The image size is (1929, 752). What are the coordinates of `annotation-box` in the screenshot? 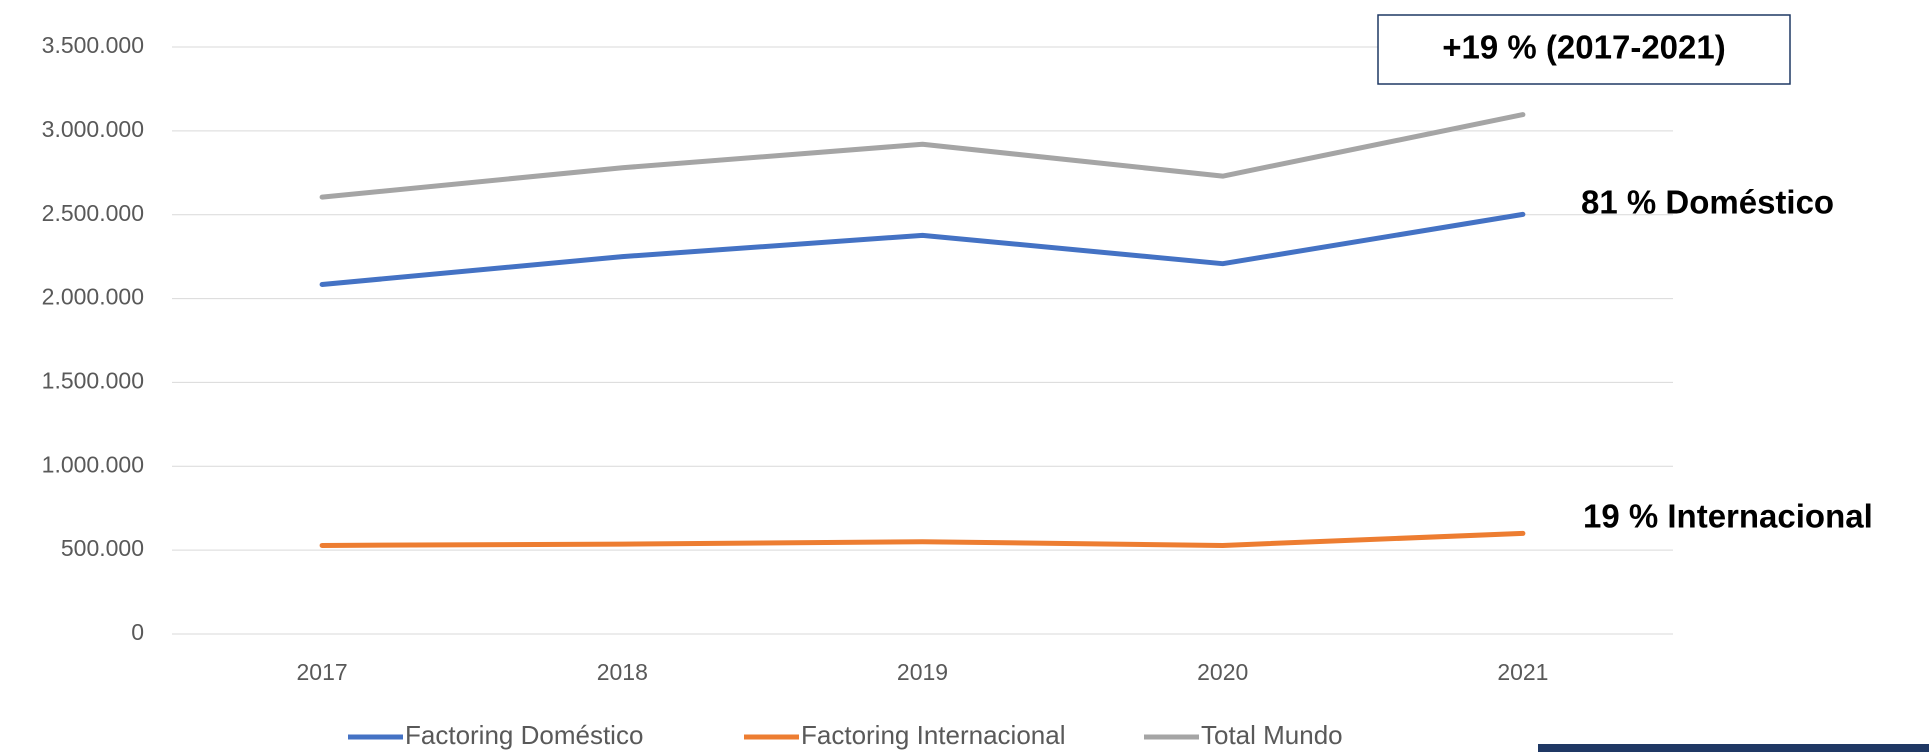 It's located at (1584, 49).